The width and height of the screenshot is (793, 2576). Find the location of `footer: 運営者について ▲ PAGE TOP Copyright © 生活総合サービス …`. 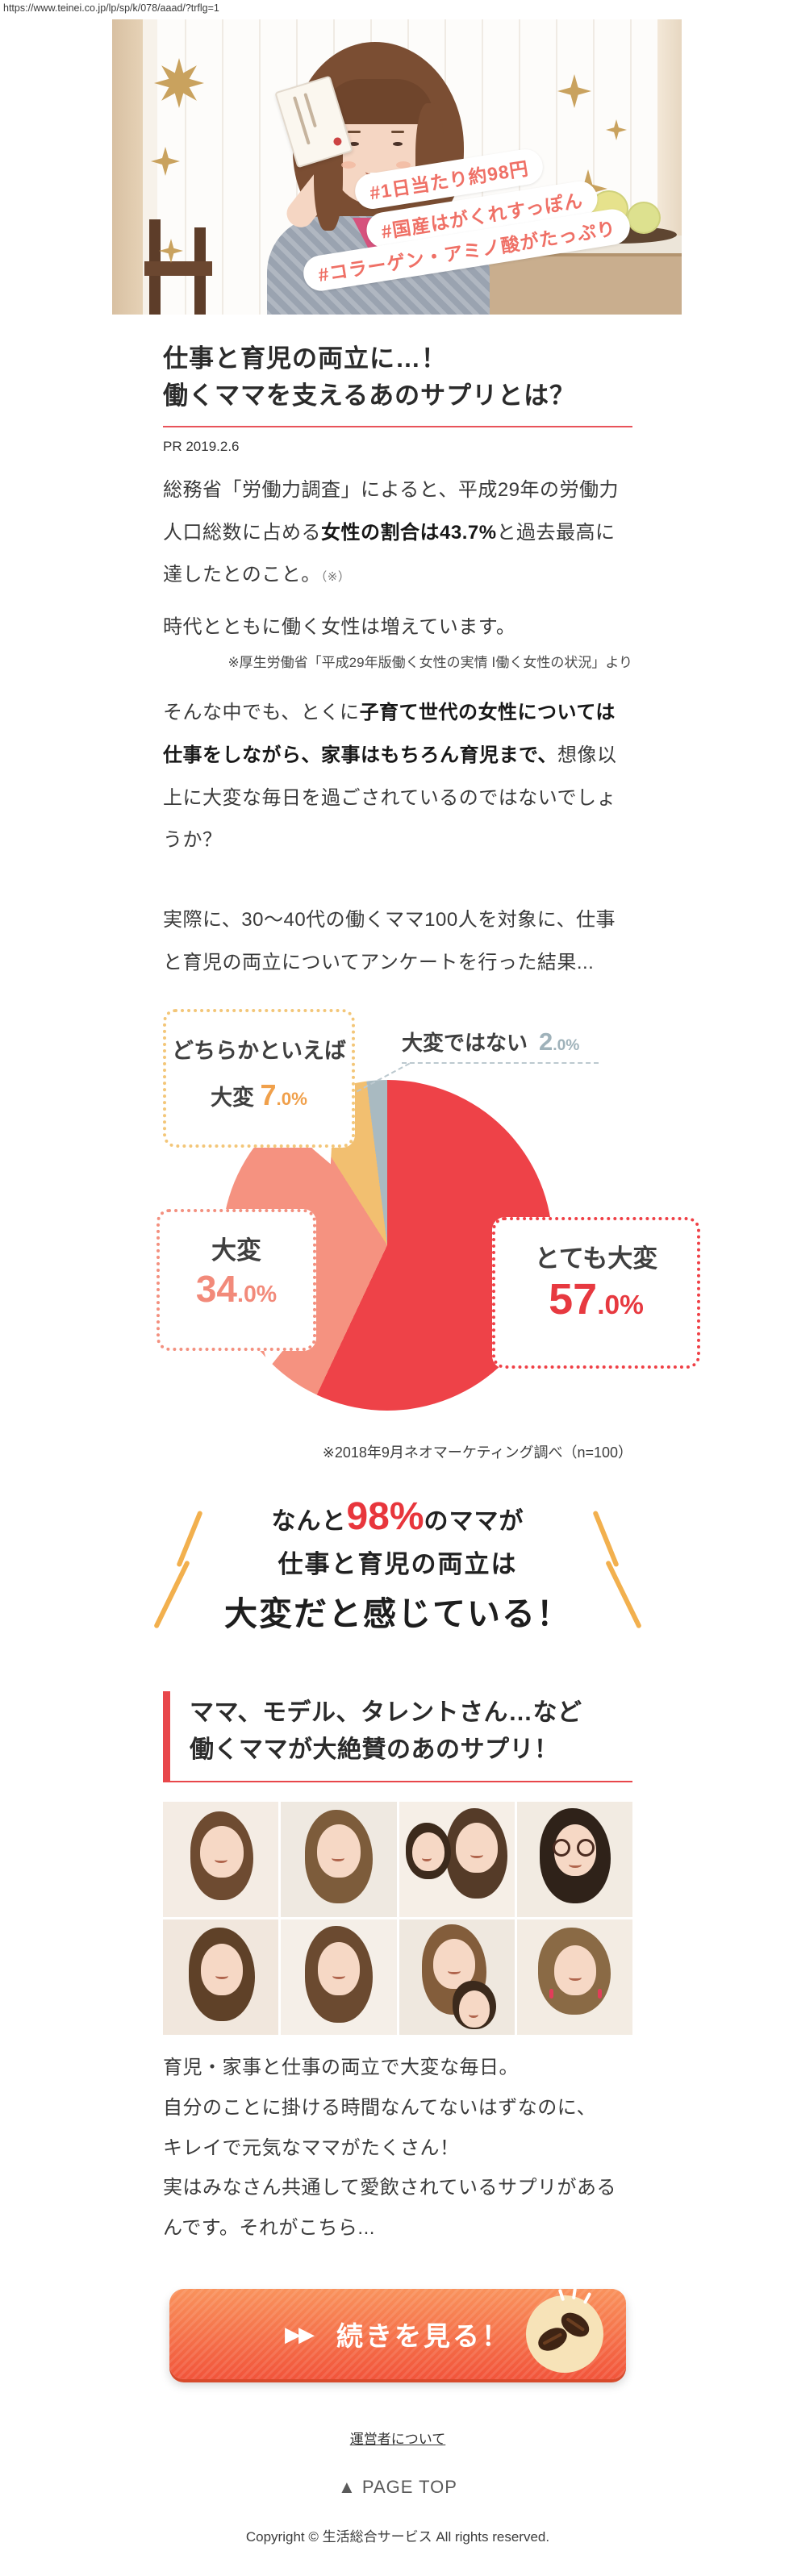

footer: 運営者について ▲ PAGE TOP Copyright © 生活総合サービス … is located at coordinates (398, 2462).